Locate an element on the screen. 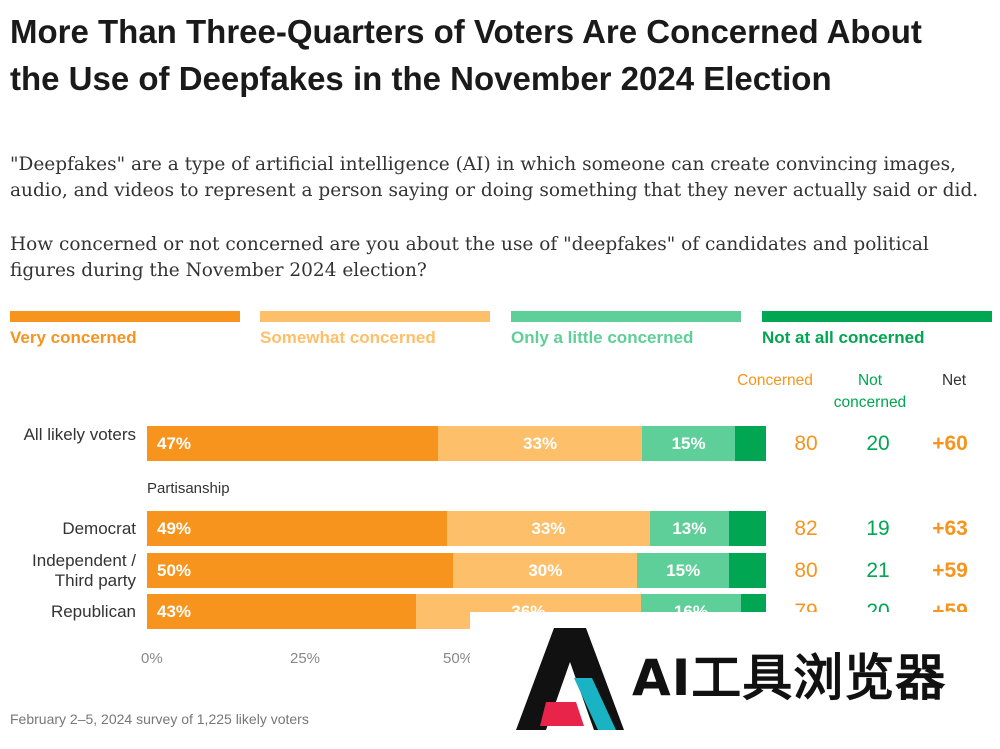 The image size is (1000, 749). legend-item-little: Only a little concerned is located at coordinates (626, 329).